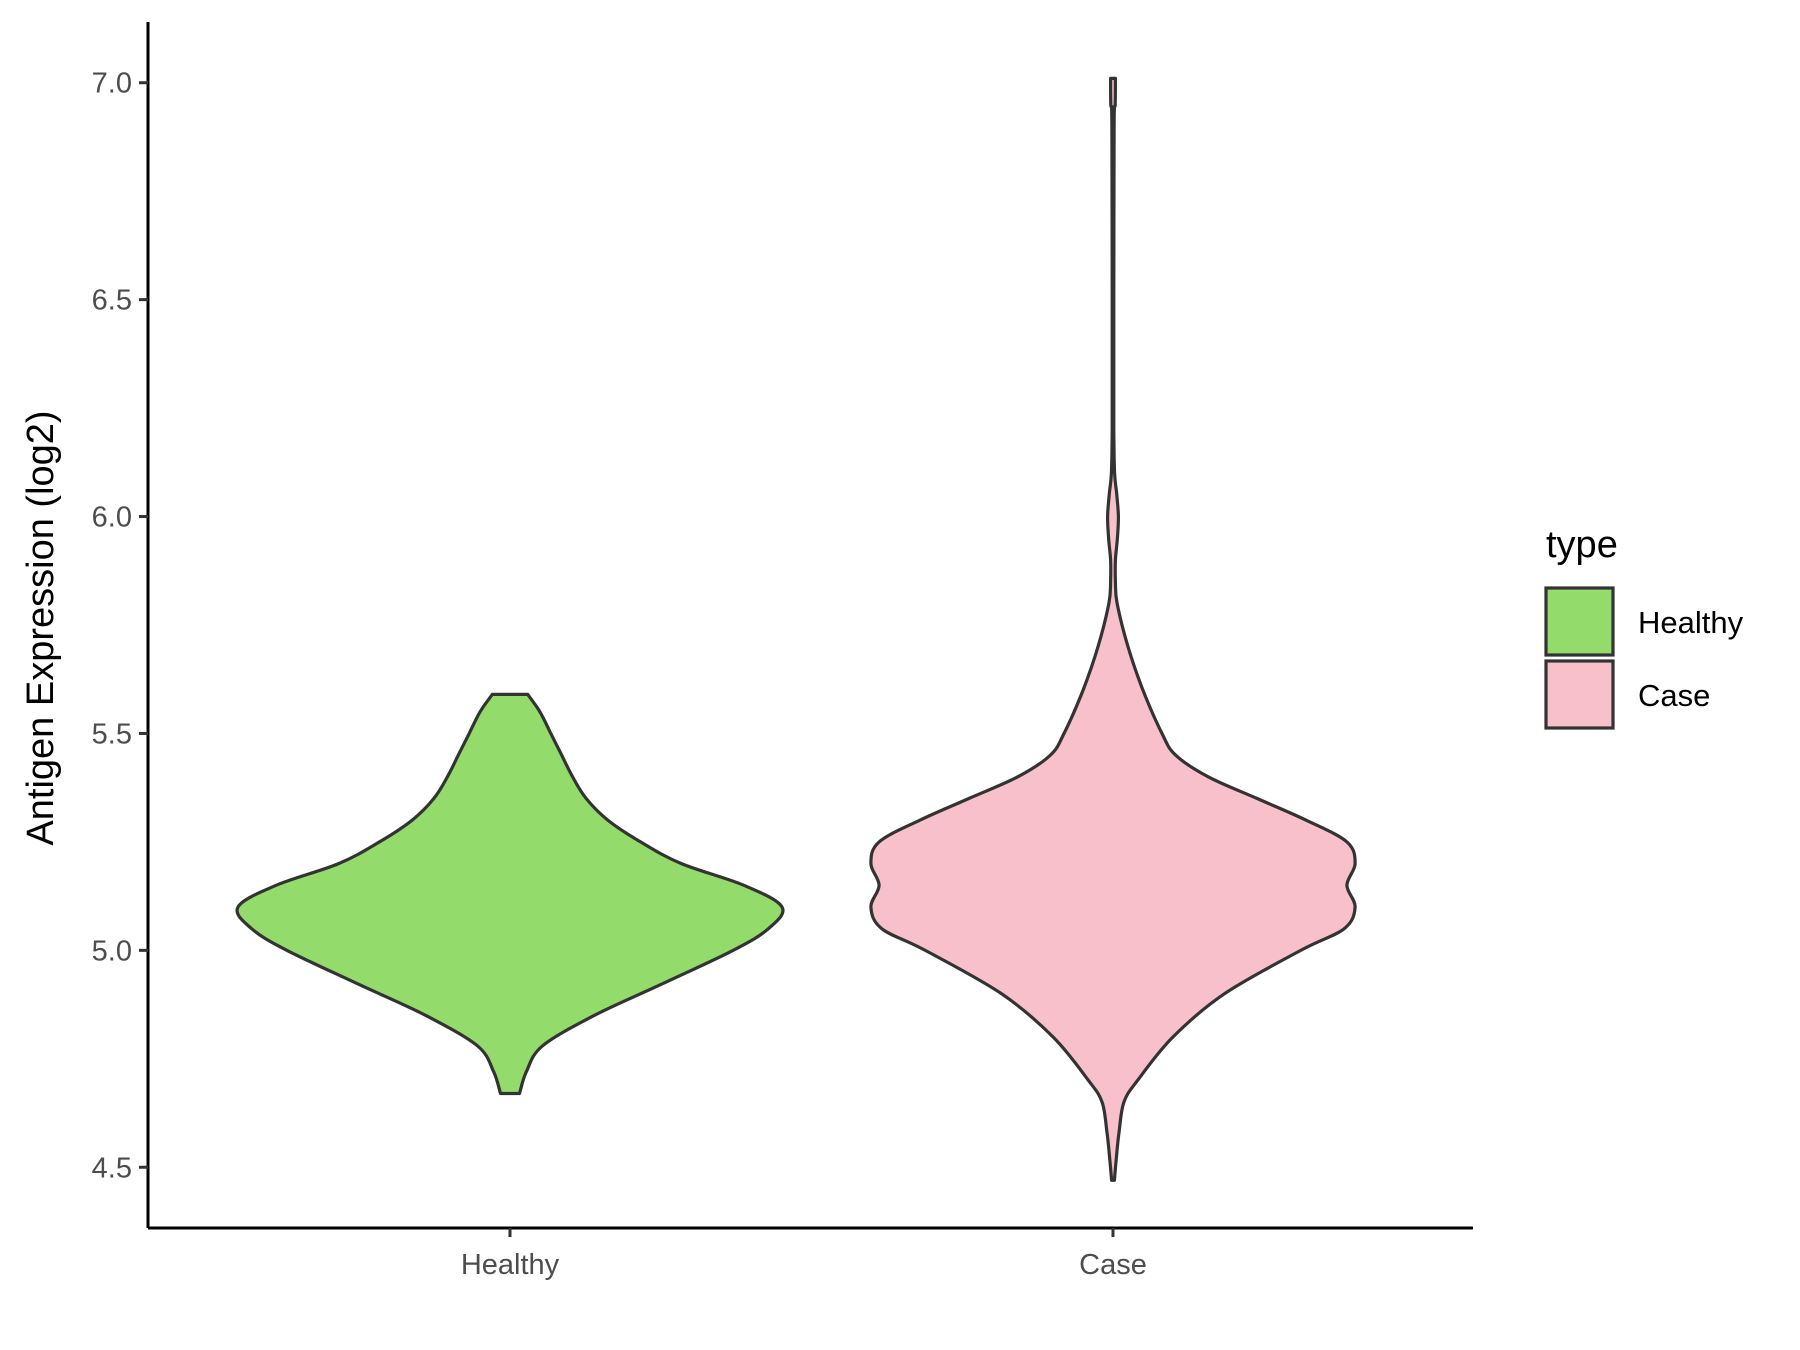 The image size is (1800, 1350). I want to click on legend-title: type, so click(1582, 545).